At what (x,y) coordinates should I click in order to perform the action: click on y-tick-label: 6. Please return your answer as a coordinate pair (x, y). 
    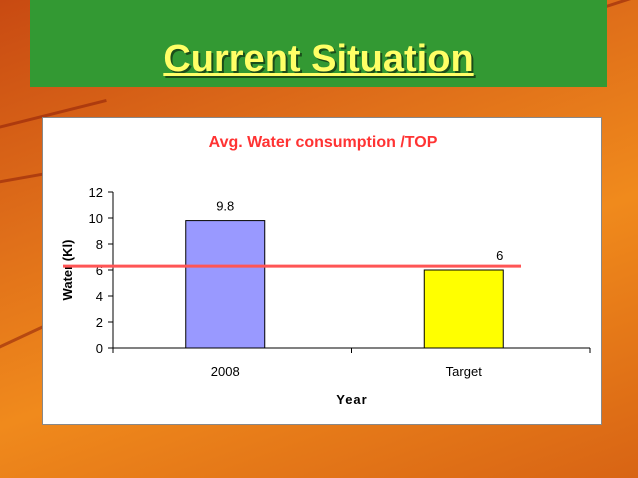
    Looking at the image, I should click on (99, 270).